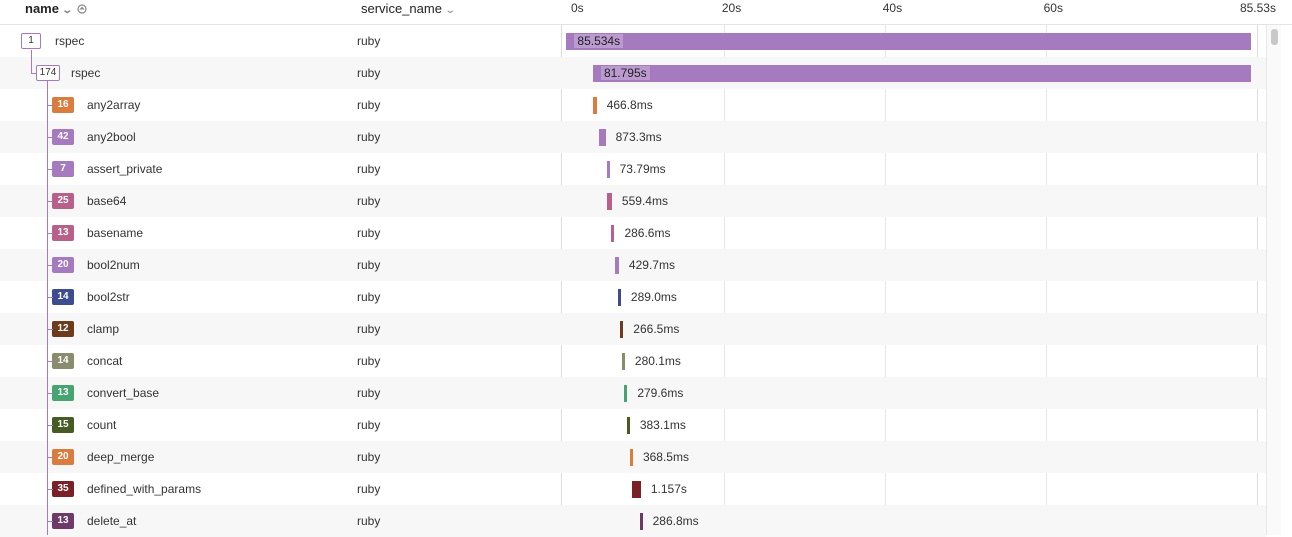  Describe the element at coordinates (644, 201) in the screenshot. I see `span-duration-label: 559.4ms` at that location.